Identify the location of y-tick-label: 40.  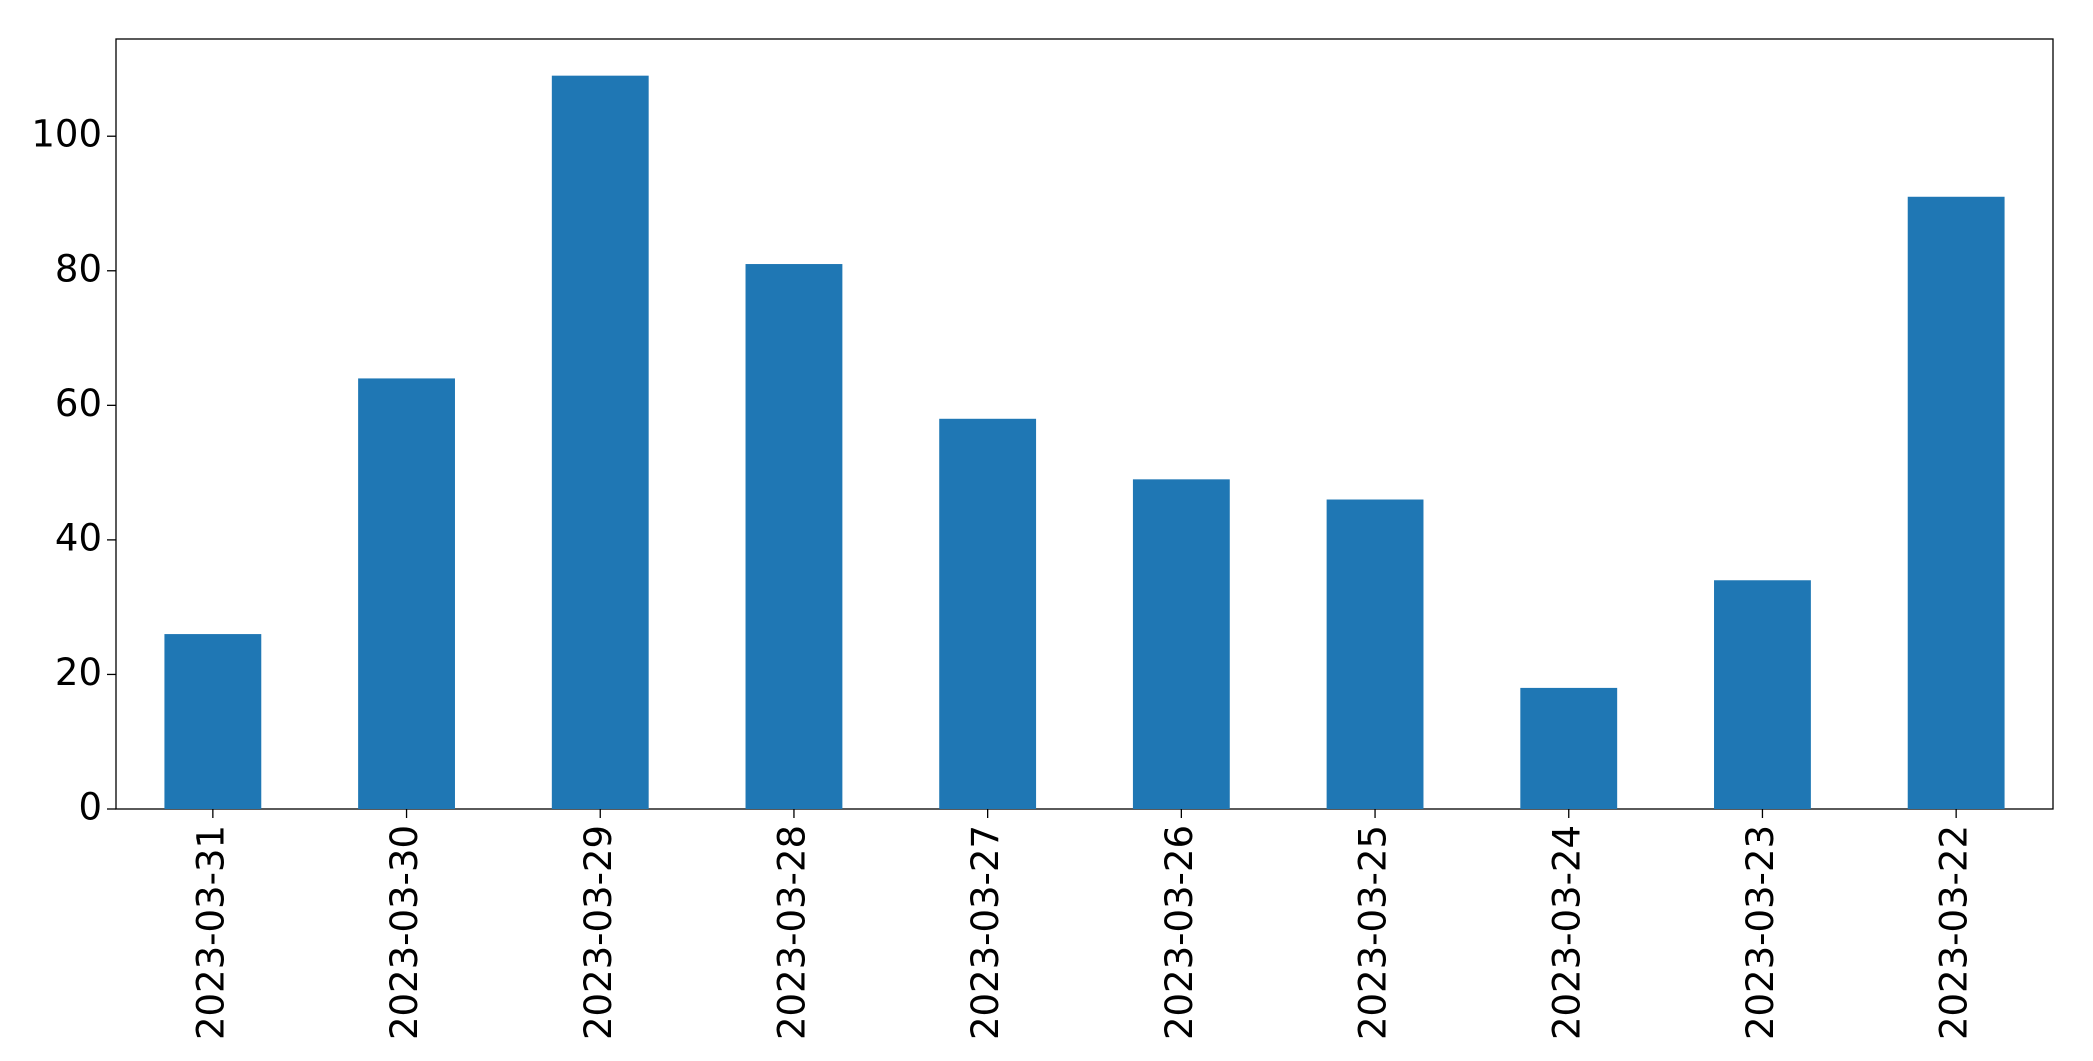
(78, 537).